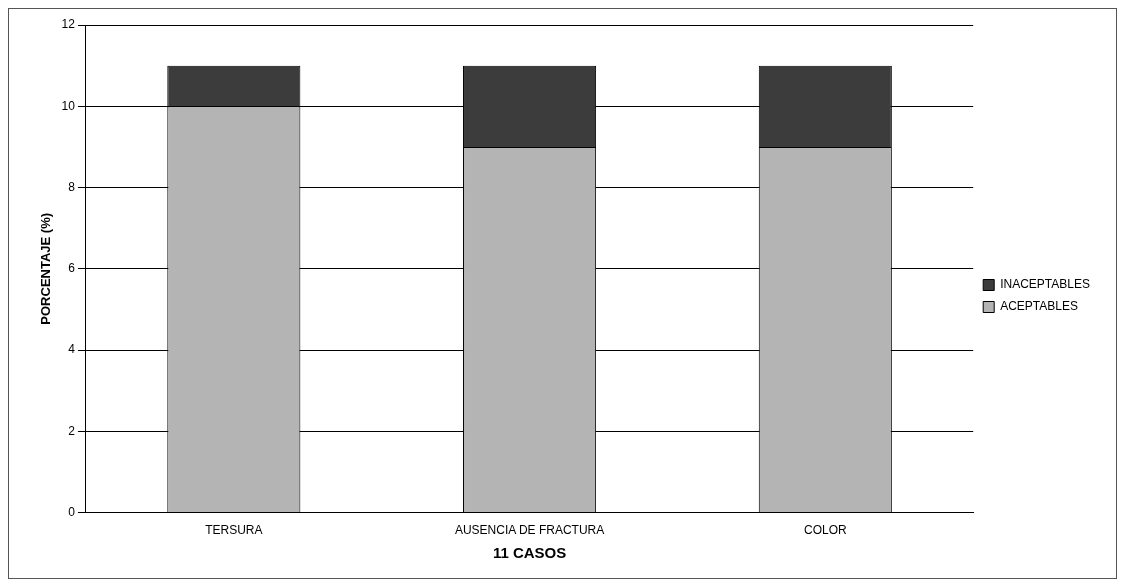 This screenshot has height=587, width=1125. Describe the element at coordinates (68, 105) in the screenshot. I see `y-tick-label: 10` at that location.